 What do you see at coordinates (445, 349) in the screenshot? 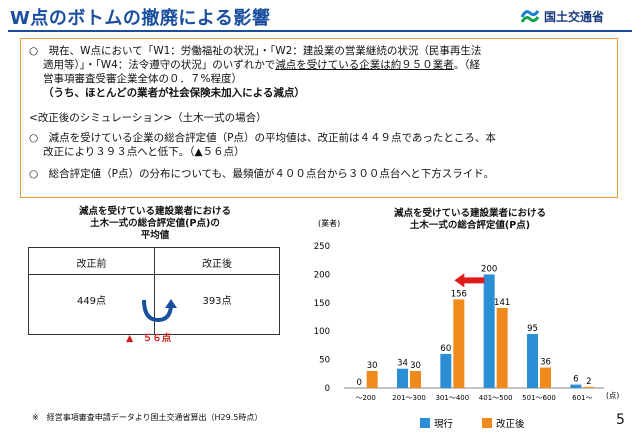
I see `bar-value-label: 60` at bounding box center [445, 349].